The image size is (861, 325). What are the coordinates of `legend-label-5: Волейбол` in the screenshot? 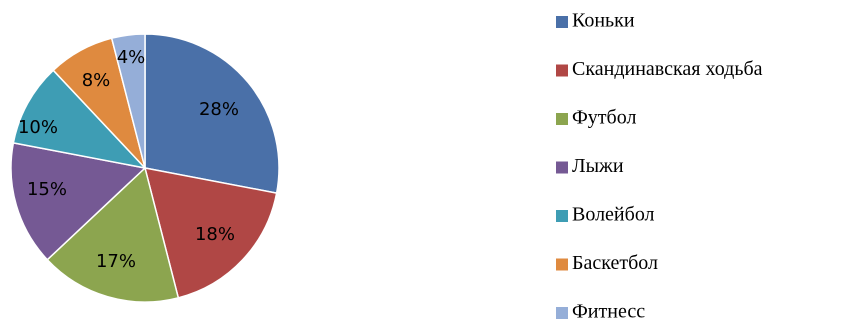 It's located at (613, 215).